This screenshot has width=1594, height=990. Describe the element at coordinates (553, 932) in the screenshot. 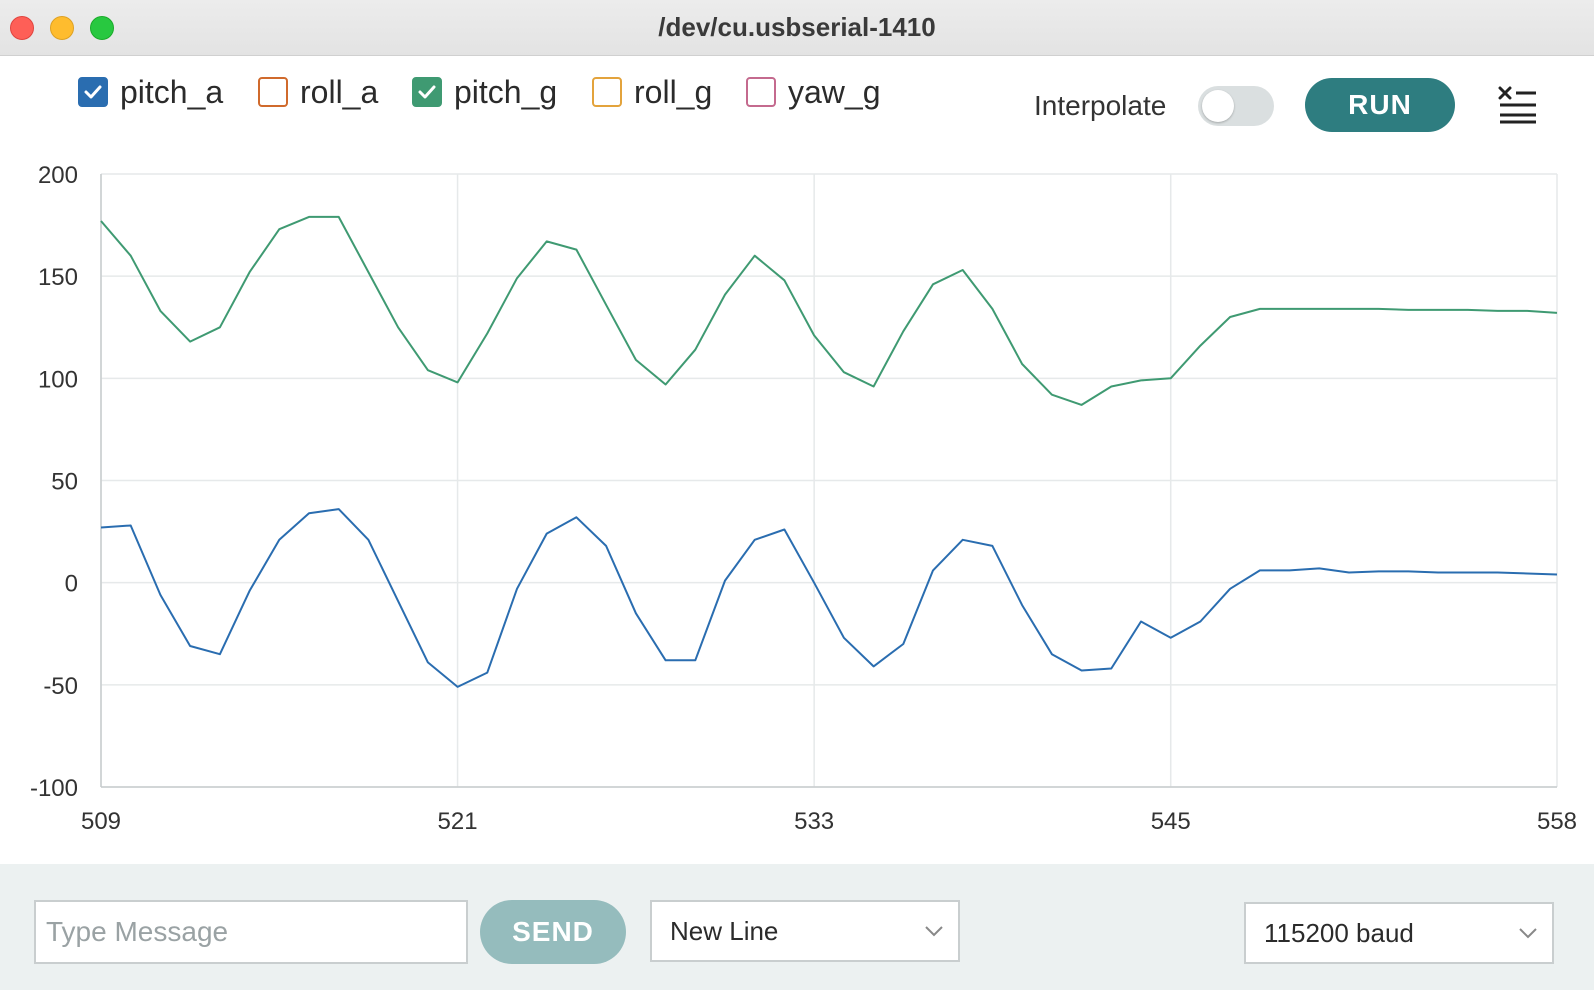

I see `send-button: SEND` at that location.